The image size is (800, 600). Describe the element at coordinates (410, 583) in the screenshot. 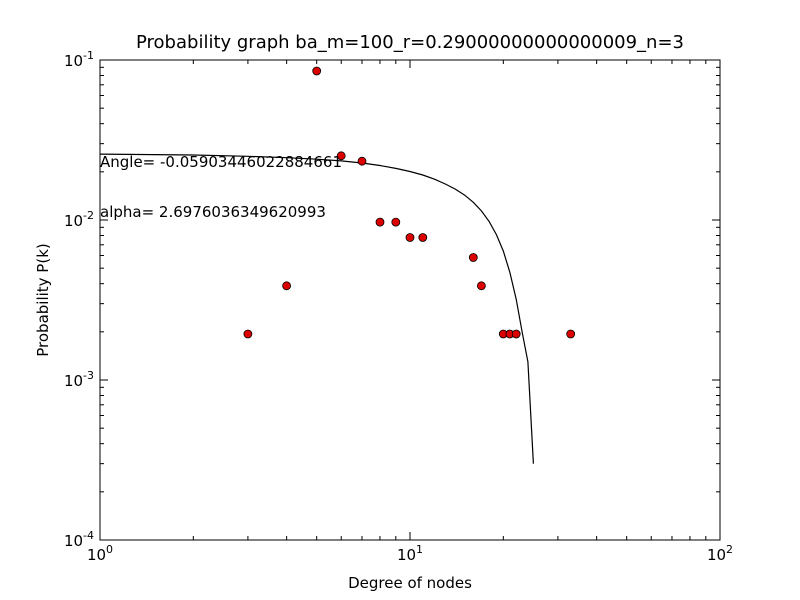

I see `x-axis-label: Degree of nodes` at that location.